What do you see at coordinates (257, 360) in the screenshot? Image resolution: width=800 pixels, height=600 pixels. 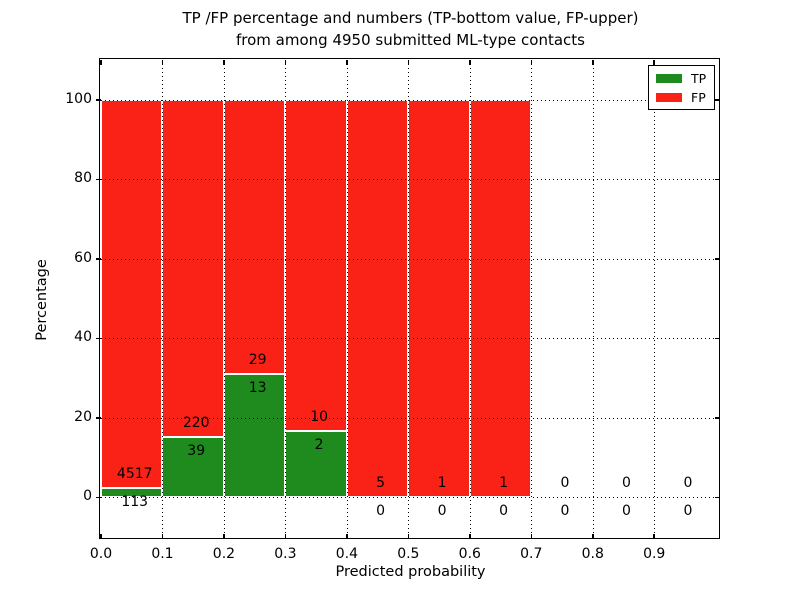 I see `fp-count-label: 29` at bounding box center [257, 360].